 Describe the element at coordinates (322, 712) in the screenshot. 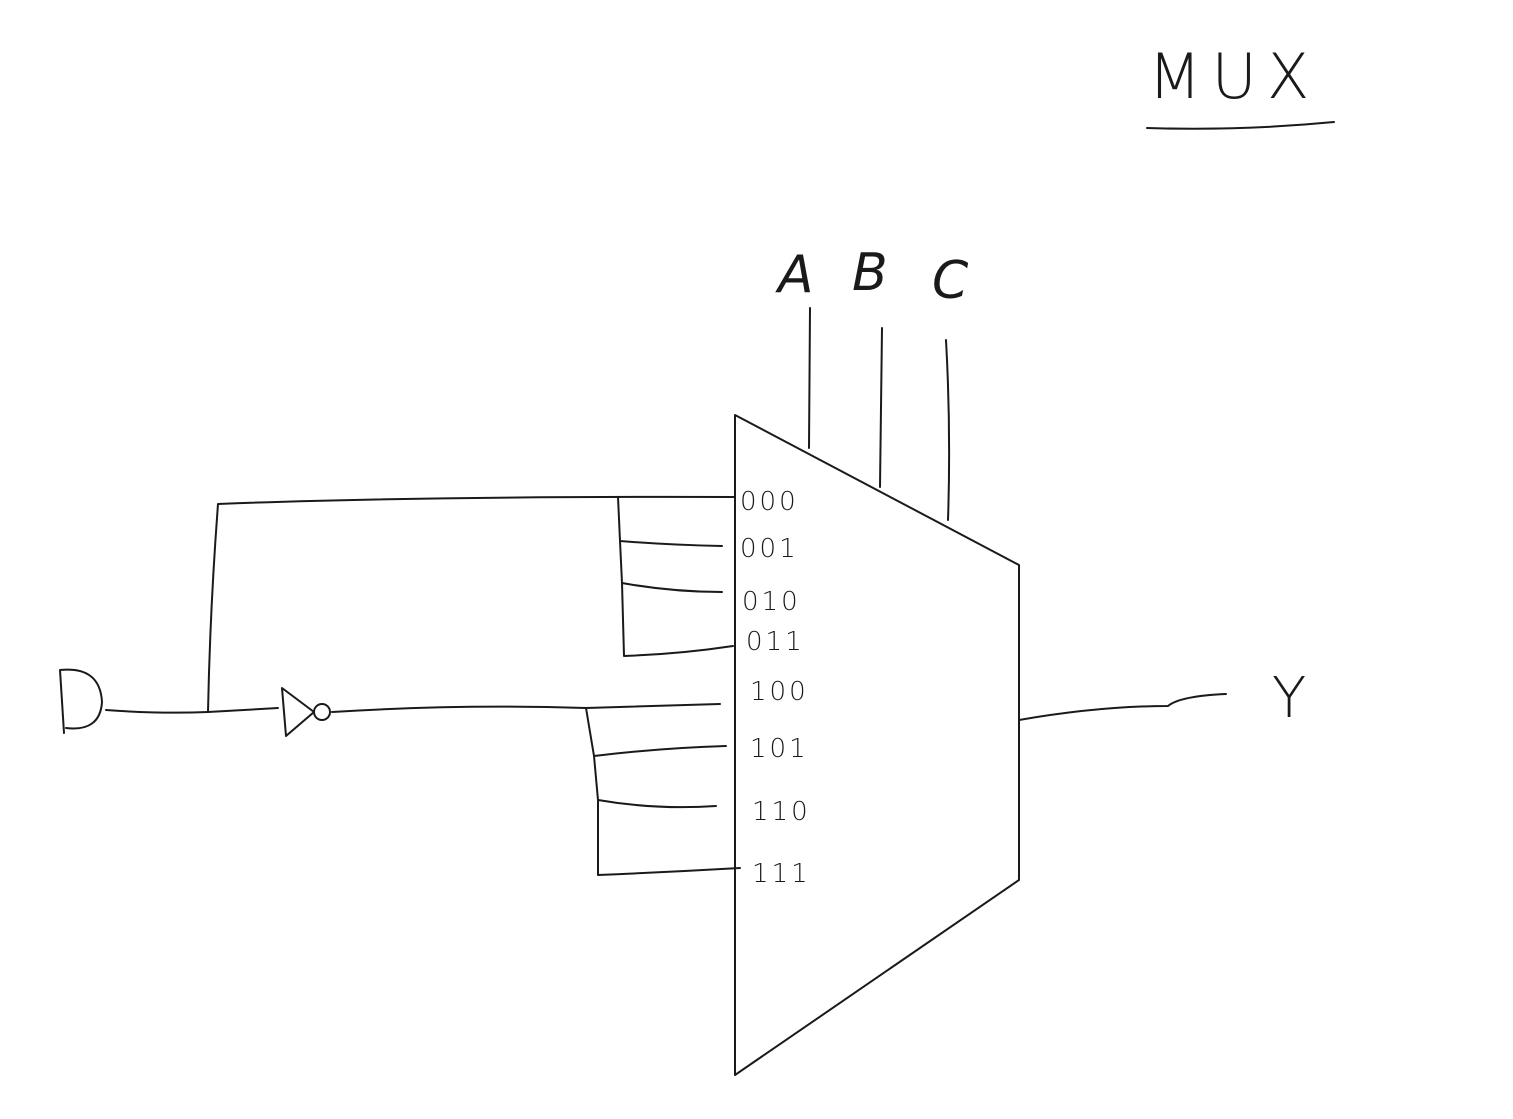

I see `not-gate-bubble` at that location.